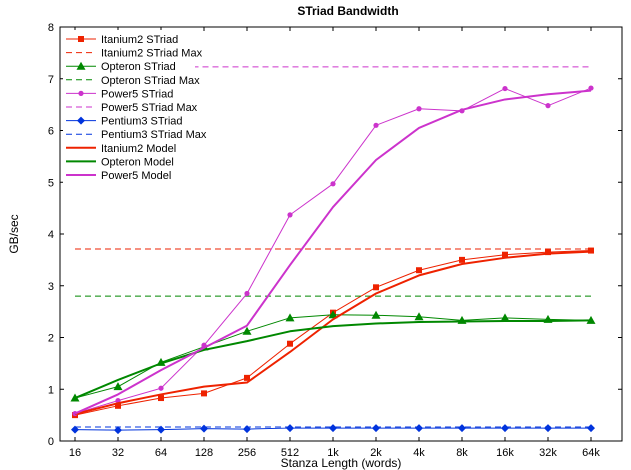 The image size is (631, 470). What do you see at coordinates (137, 94) in the screenshot?
I see `power5-striad-legend-label: Power5 STriad` at bounding box center [137, 94].